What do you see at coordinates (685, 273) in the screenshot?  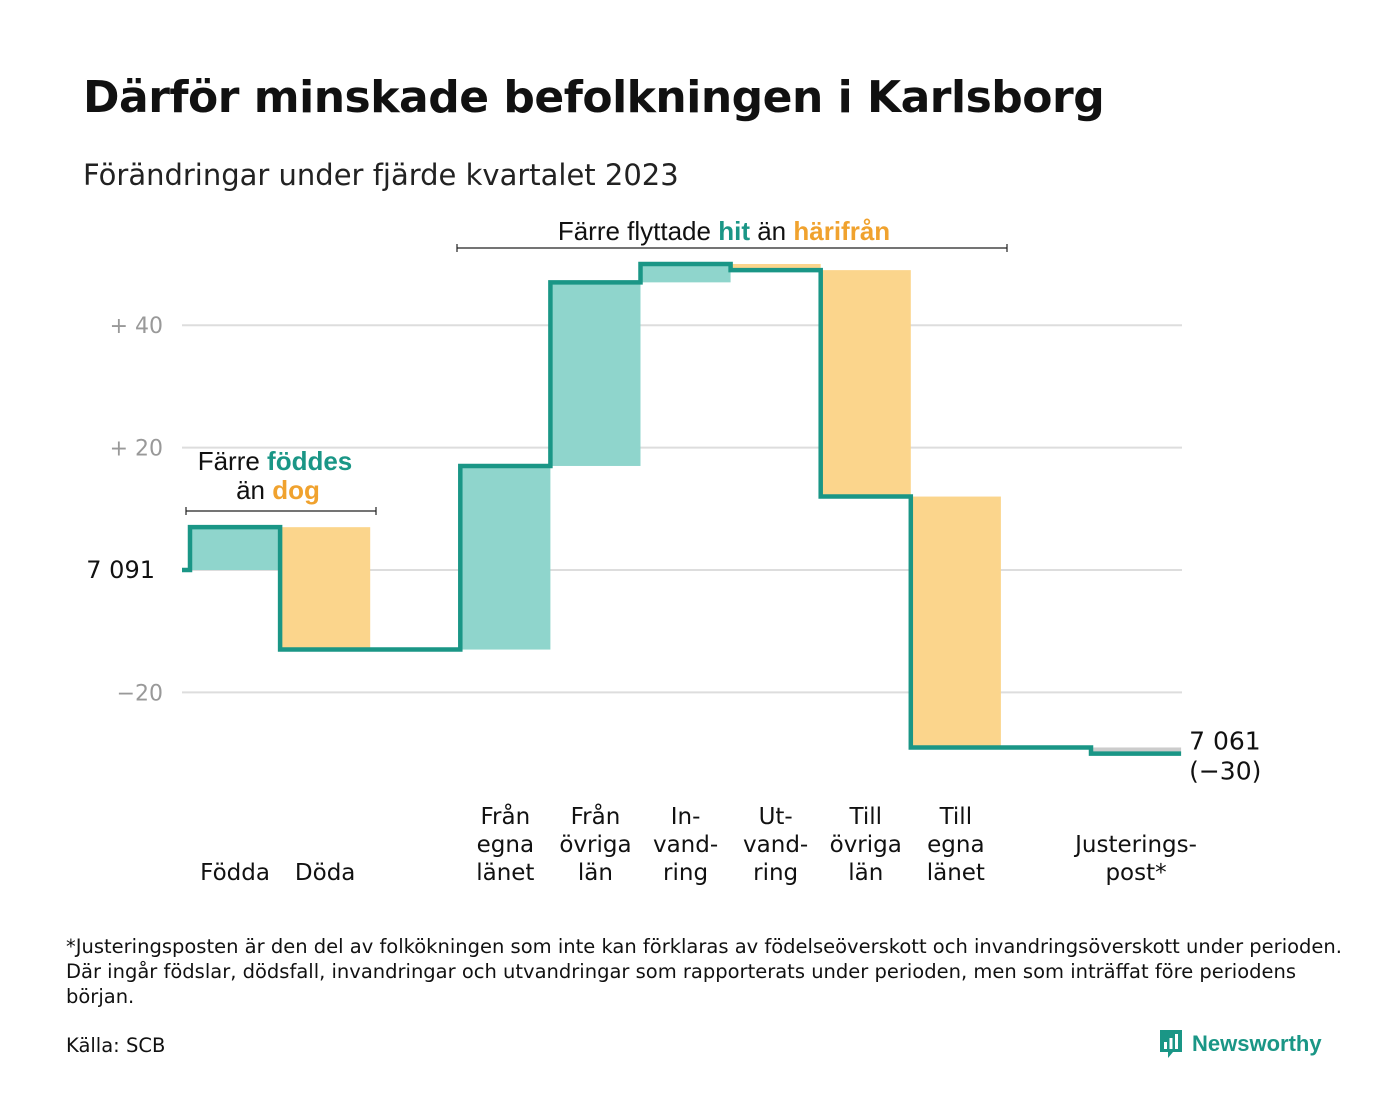 I see `bar-invandring` at bounding box center [685, 273].